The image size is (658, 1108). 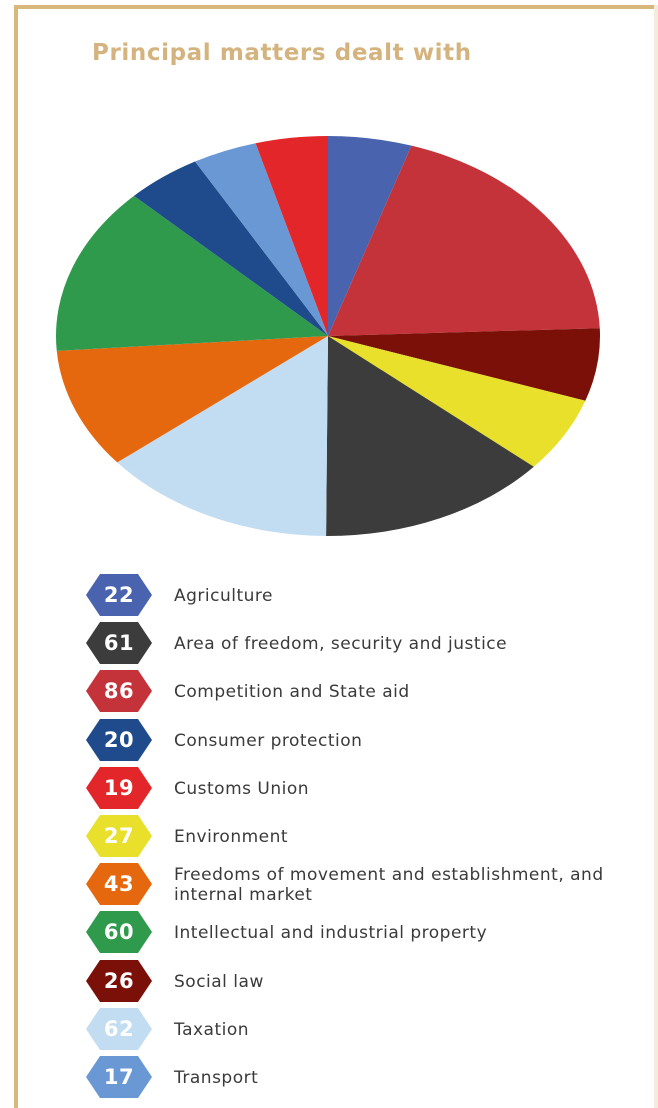 What do you see at coordinates (268, 740) in the screenshot?
I see `legend-label: Consumer protection` at bounding box center [268, 740].